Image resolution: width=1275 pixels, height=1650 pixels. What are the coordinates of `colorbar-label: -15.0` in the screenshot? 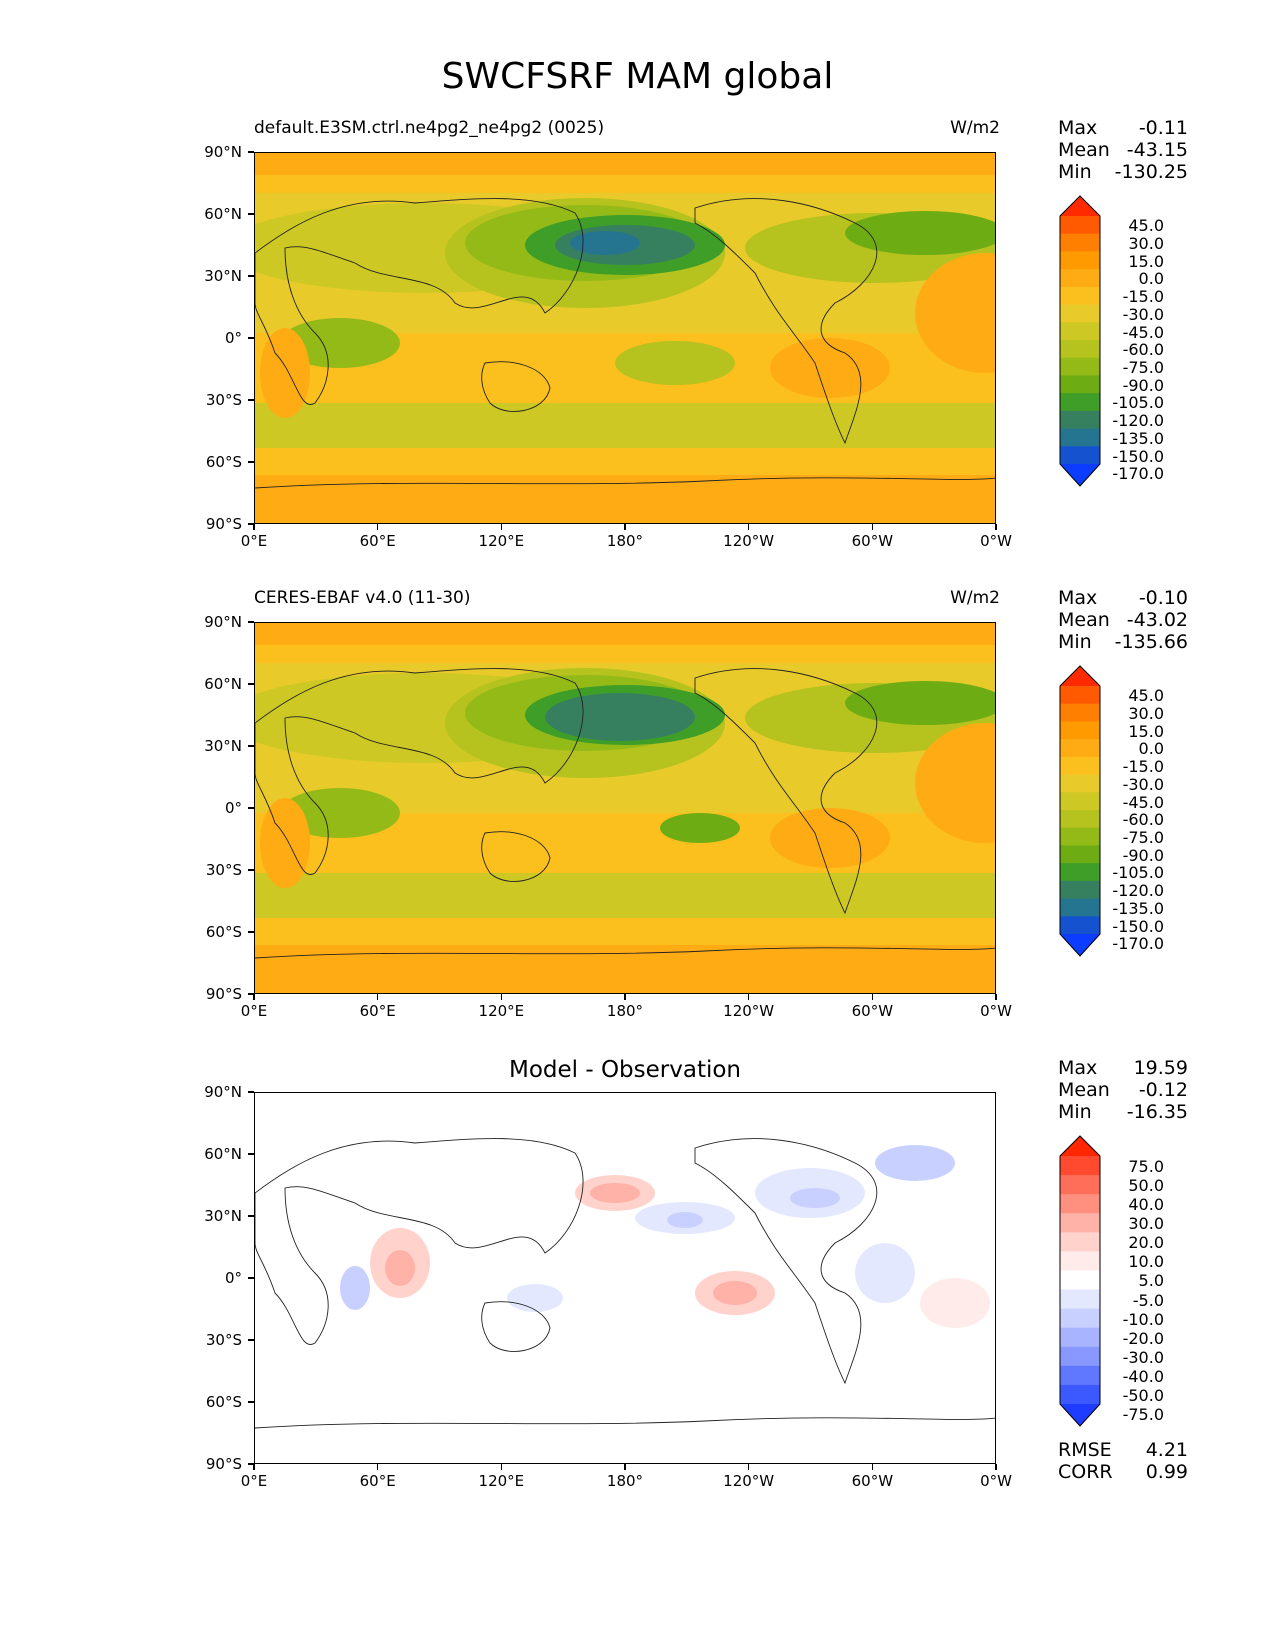 It's located at (1143, 297).